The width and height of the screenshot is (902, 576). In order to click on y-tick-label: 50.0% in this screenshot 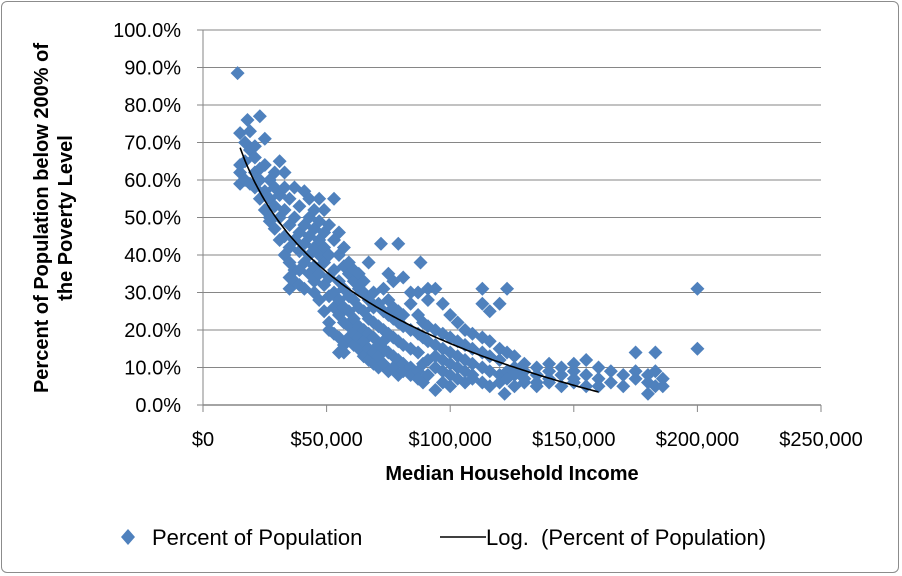, I will do `click(152, 219)`.